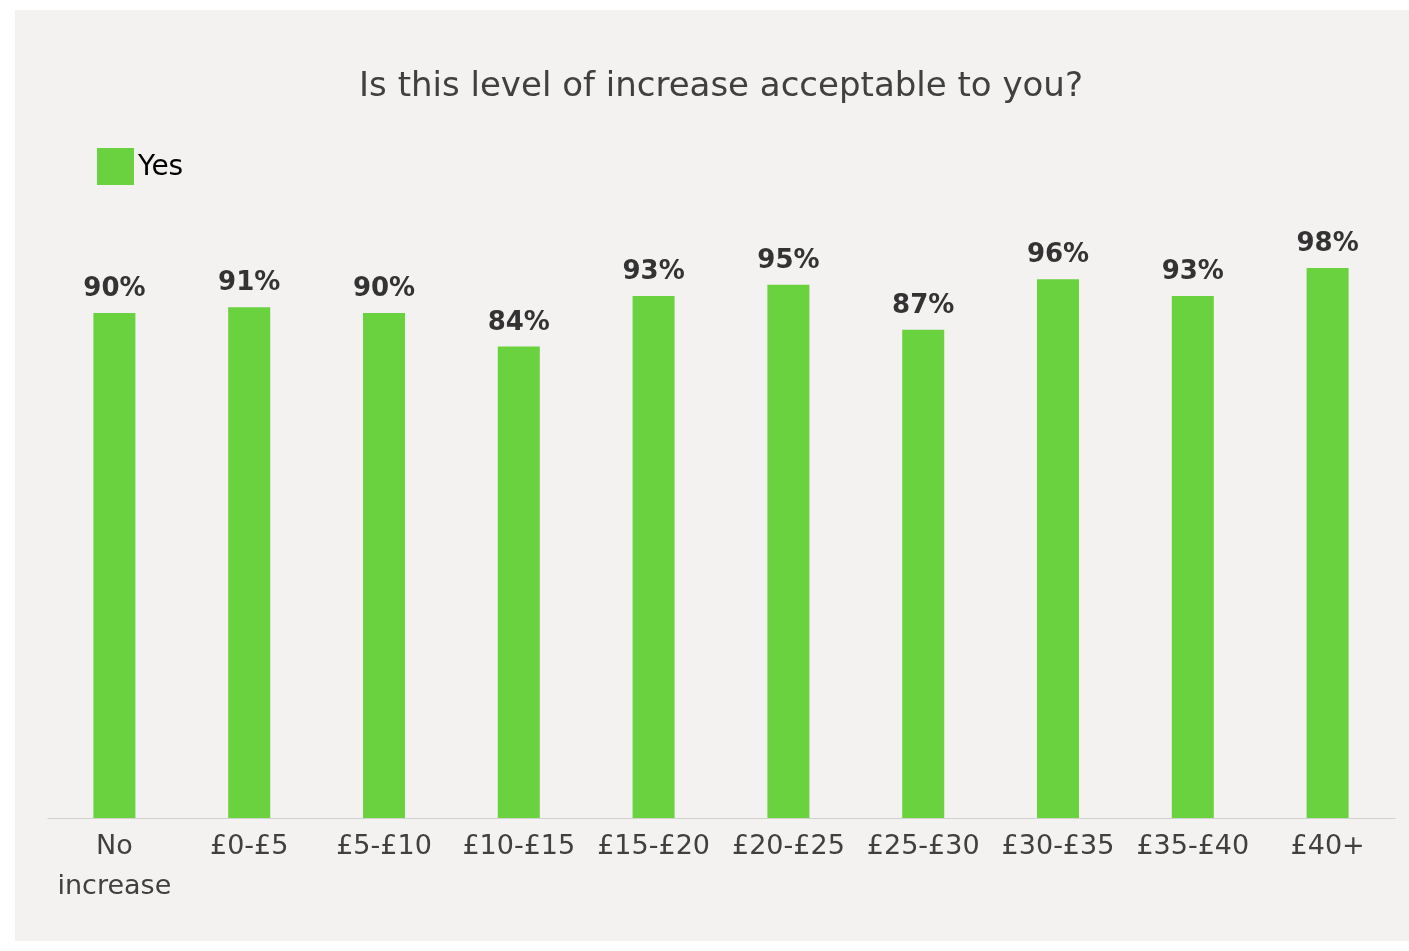 The height and width of the screenshot is (951, 1409). I want to click on x-tick-label: £20-£25, so click(788, 844).